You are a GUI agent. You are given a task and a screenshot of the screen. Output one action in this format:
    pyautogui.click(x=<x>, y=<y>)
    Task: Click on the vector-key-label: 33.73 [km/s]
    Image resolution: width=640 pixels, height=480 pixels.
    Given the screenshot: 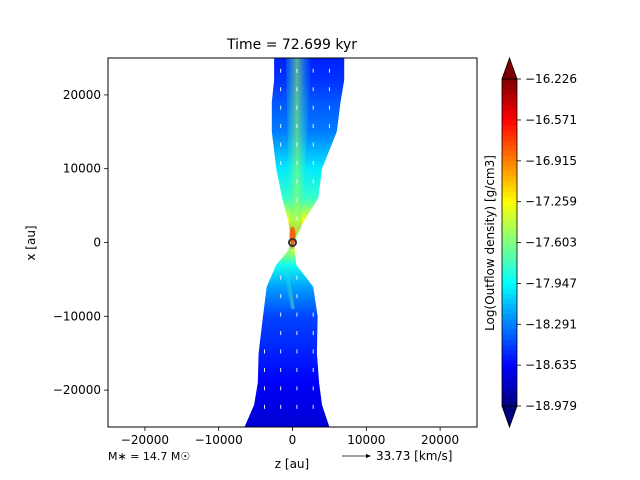 What is the action you would take?
    pyautogui.click(x=414, y=456)
    